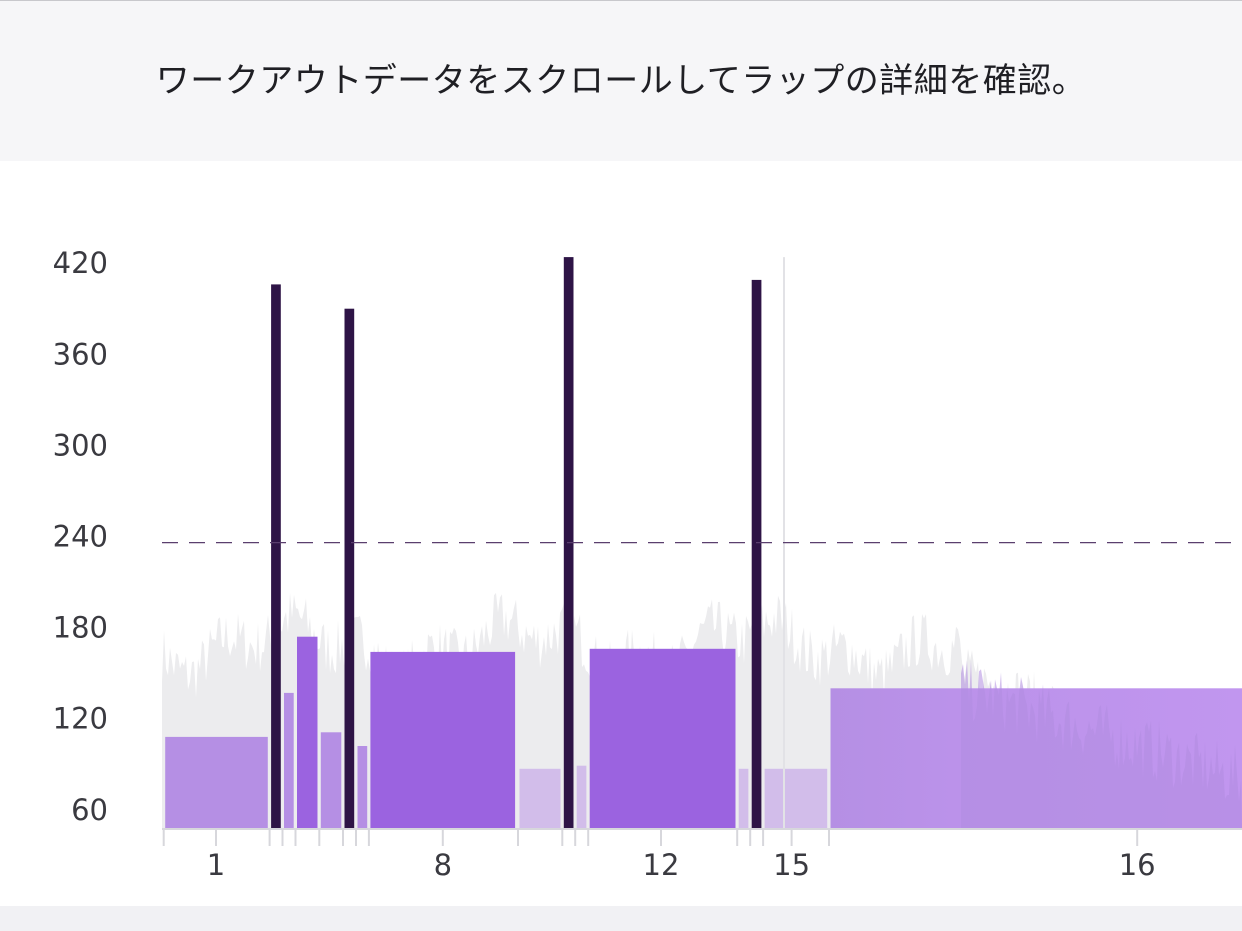  What do you see at coordinates (621, 918) in the screenshot?
I see `footer-bar` at bounding box center [621, 918].